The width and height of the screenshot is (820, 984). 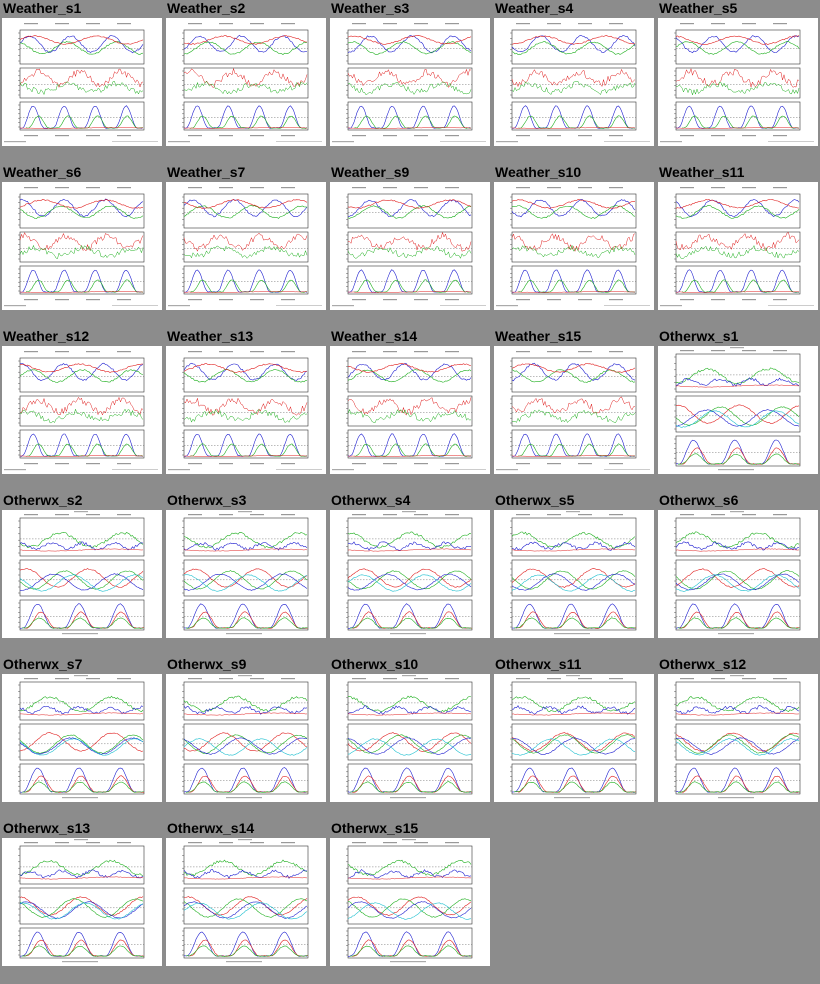 What do you see at coordinates (698, 8) in the screenshot?
I see `thumbnail-title: Weather_s5` at bounding box center [698, 8].